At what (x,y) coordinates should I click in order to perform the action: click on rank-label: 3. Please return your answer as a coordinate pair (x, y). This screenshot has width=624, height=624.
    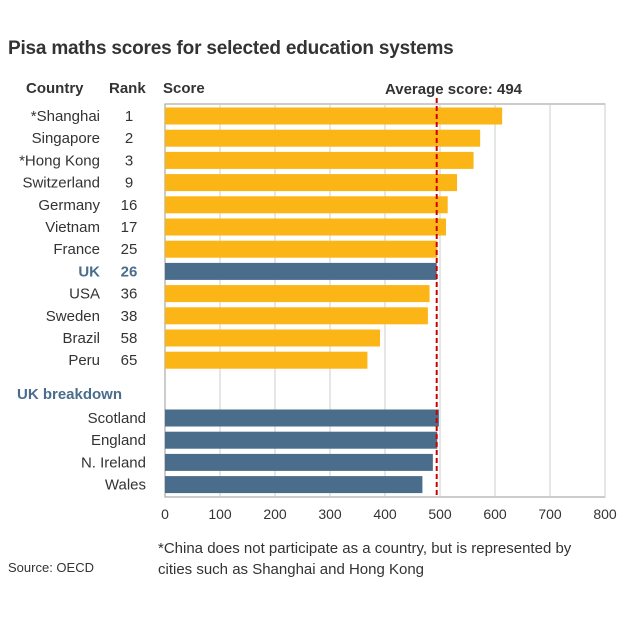
    Looking at the image, I should click on (129, 160).